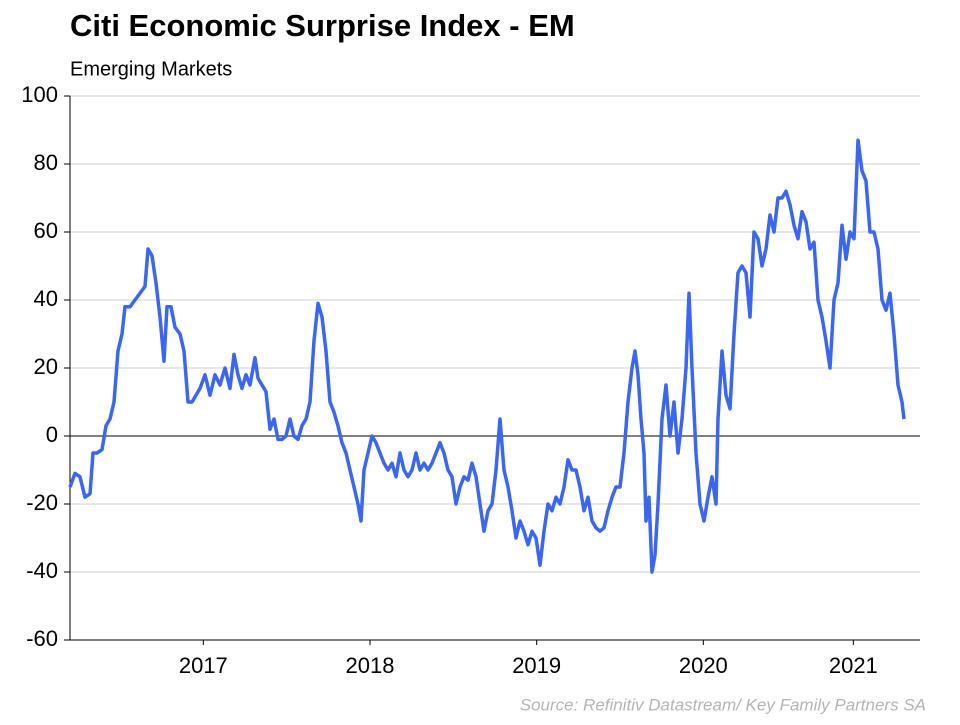  I want to click on y-tick-label: -40, so click(42, 570).